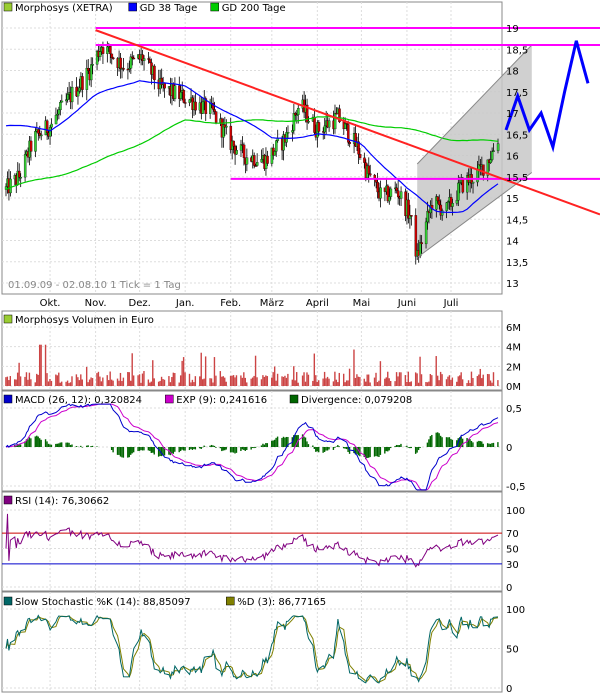 This screenshot has width=600, height=698. Describe the element at coordinates (517, 50) in the screenshot. I see `price-y-tick: 18,5` at that location.